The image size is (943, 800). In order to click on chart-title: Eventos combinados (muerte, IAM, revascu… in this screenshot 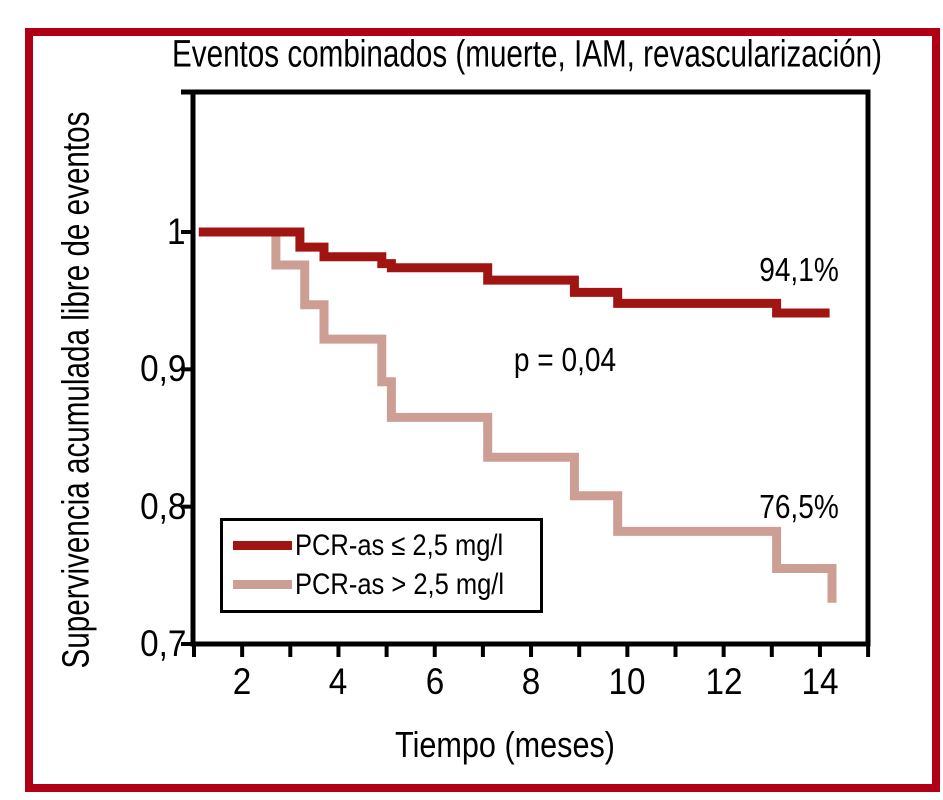, I will do `click(507, 55)`.